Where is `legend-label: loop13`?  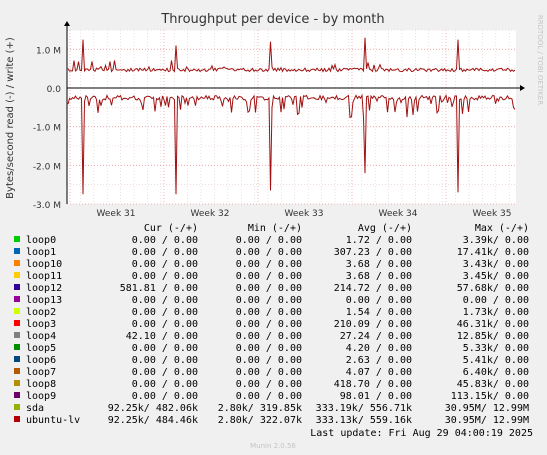
legend-label: loop13 is located at coordinates (44, 300).